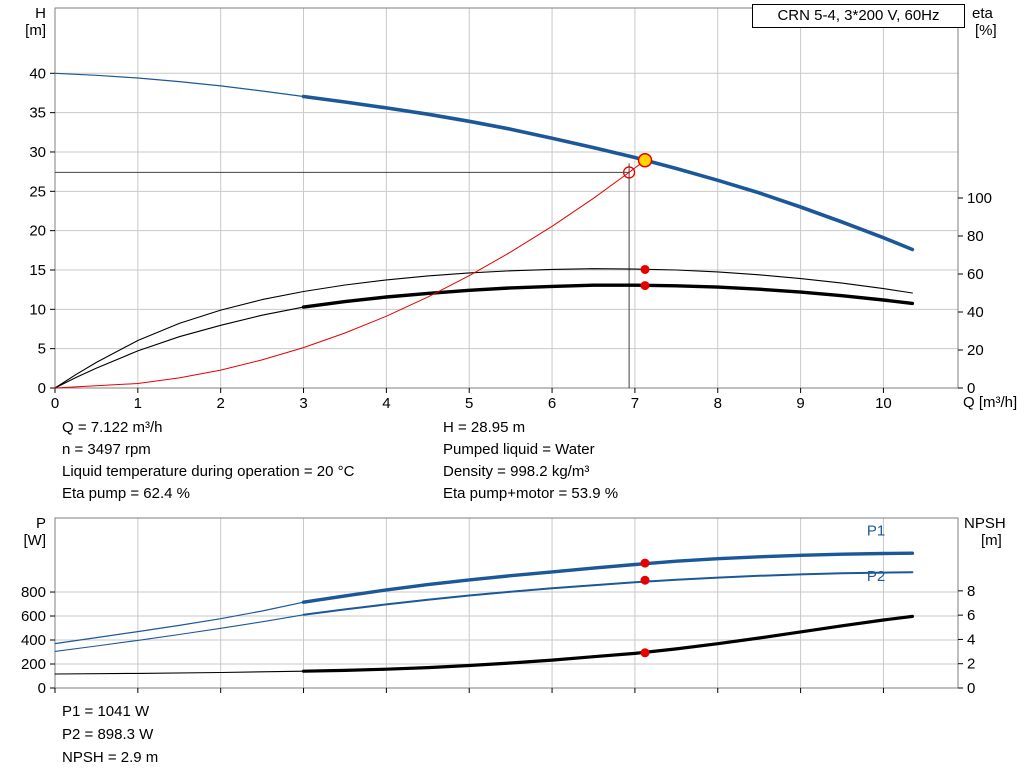 The image size is (1024, 781). Describe the element at coordinates (876, 576) in the screenshot. I see `series-label-p2: P2` at that location.